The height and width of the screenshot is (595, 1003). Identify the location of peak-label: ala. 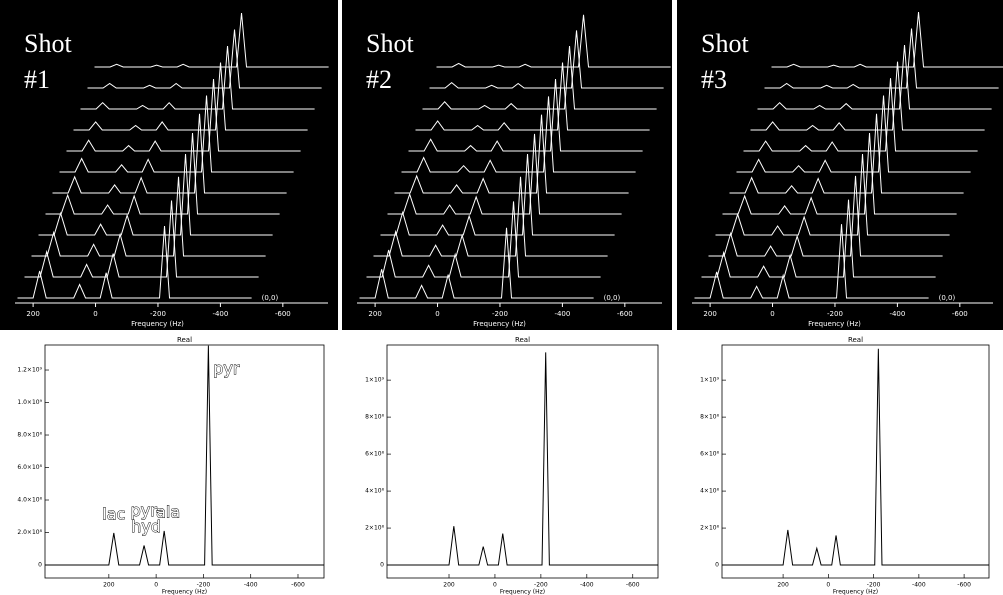
(168, 511).